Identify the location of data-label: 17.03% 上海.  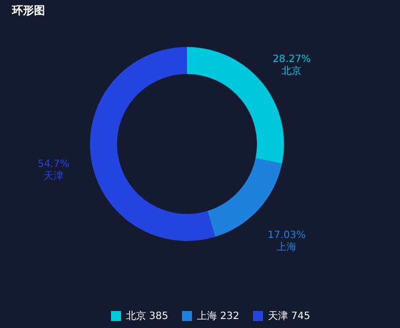
(287, 242).